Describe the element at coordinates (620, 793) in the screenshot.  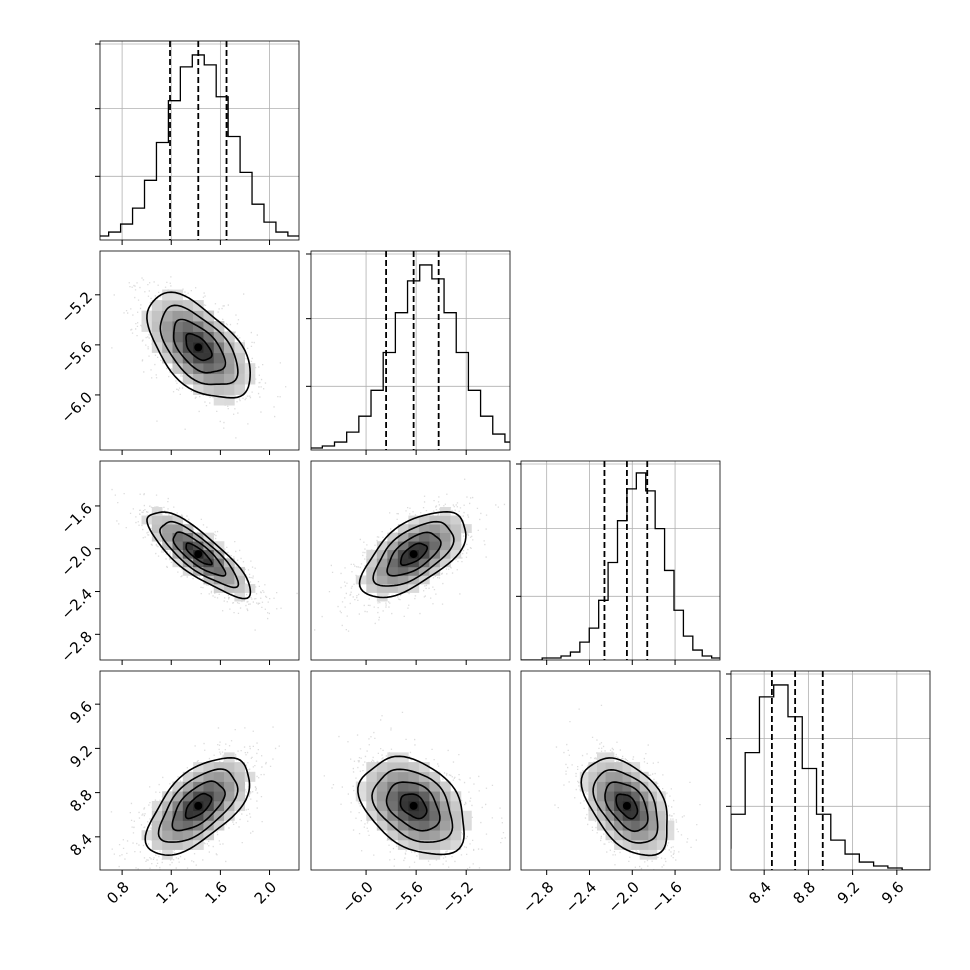
I see `panel-3-2: −2.8 −2.4 −2.0 −1.6` at that location.